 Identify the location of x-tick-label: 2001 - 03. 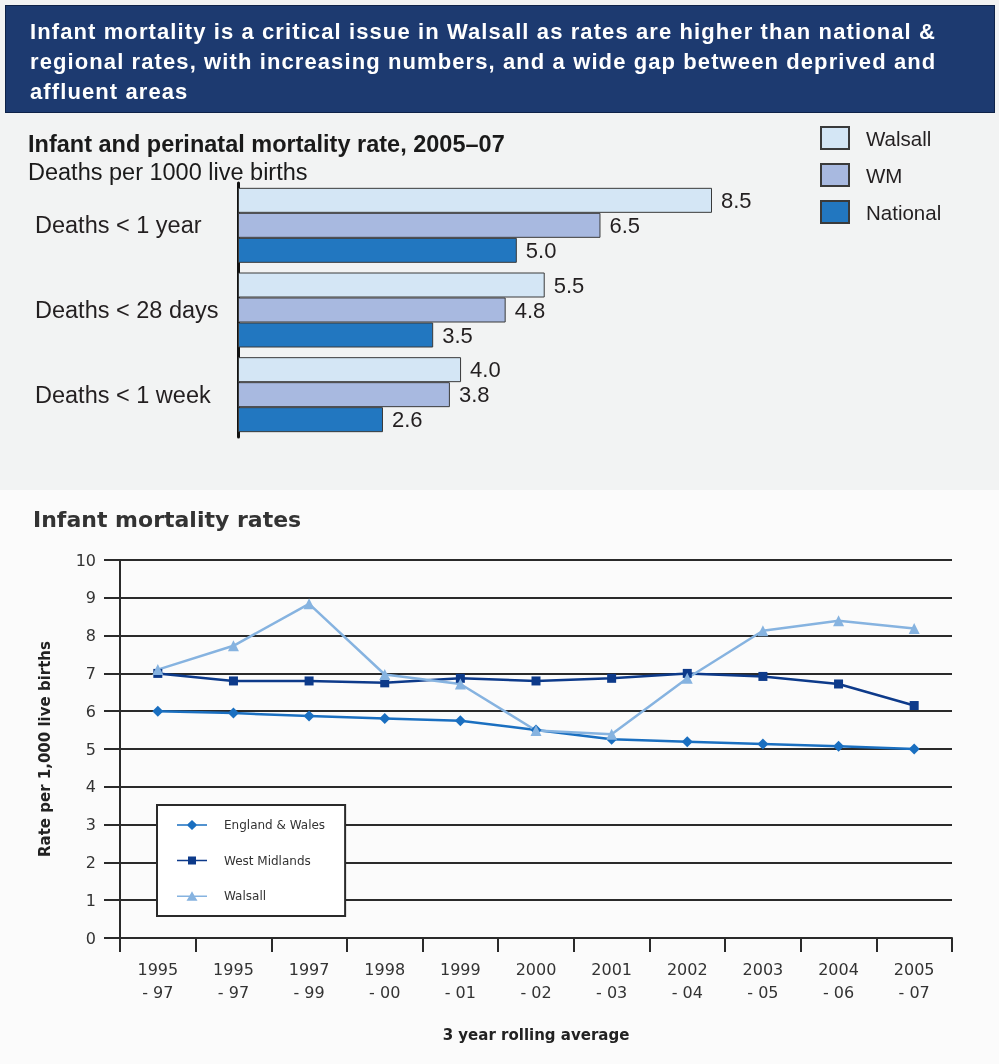
(611, 981).